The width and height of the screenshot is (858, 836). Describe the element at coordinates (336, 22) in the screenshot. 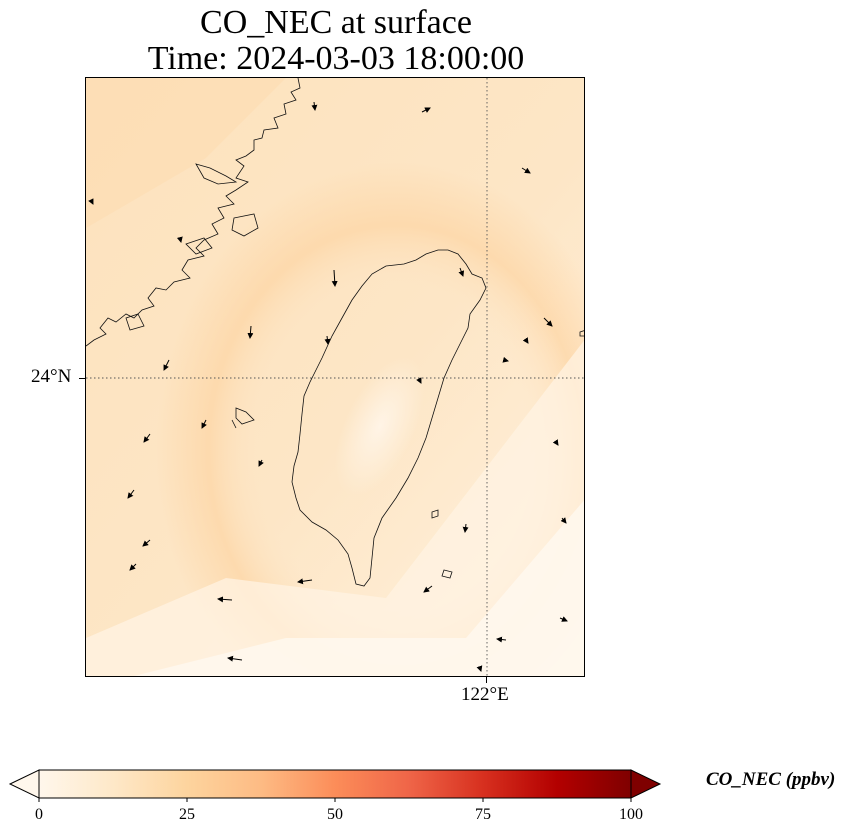

I see `map-title-line1: CO_NEC at surface` at that location.